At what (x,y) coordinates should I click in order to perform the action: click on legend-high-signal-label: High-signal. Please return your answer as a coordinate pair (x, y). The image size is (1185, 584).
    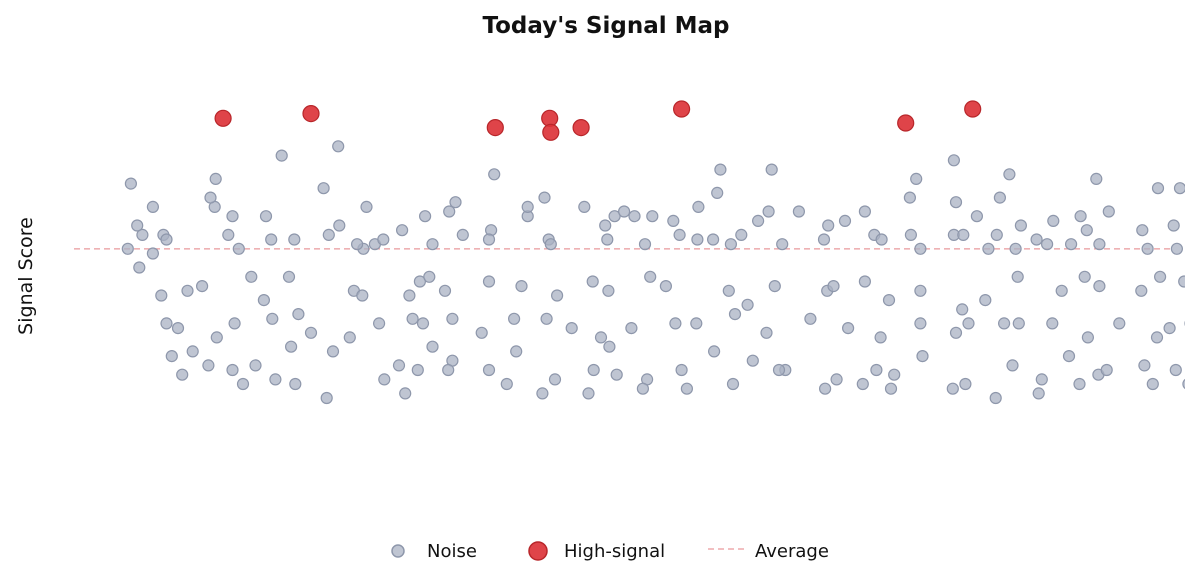
    Looking at the image, I should click on (614, 551).